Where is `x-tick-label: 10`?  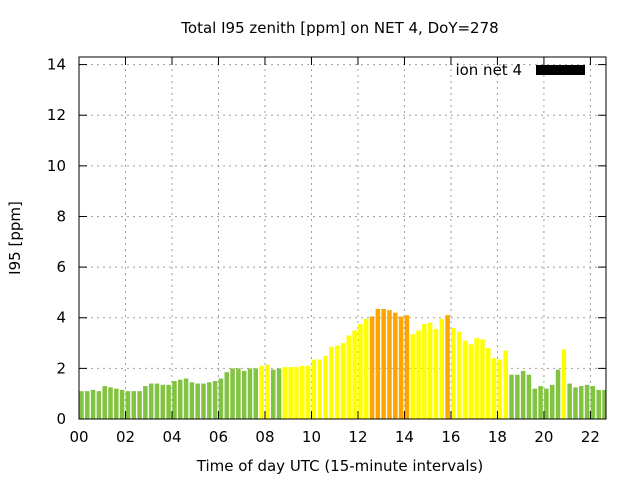 x-tick-label: 10 is located at coordinates (311, 437).